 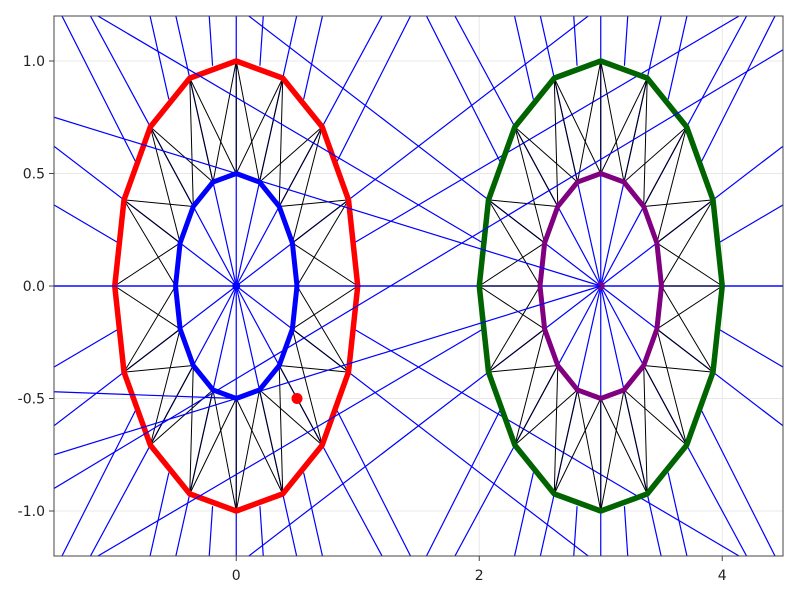 I want to click on y-tick-label: -0.5, so click(x=31, y=400).